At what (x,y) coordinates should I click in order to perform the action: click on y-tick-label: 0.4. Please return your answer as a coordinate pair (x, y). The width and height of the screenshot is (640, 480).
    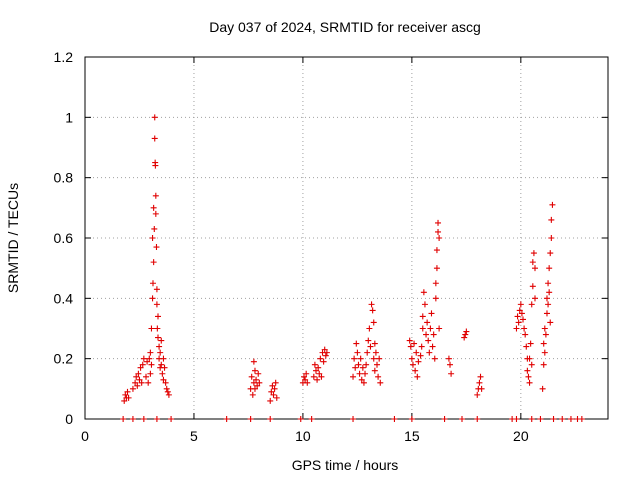
    Looking at the image, I should click on (64, 298).